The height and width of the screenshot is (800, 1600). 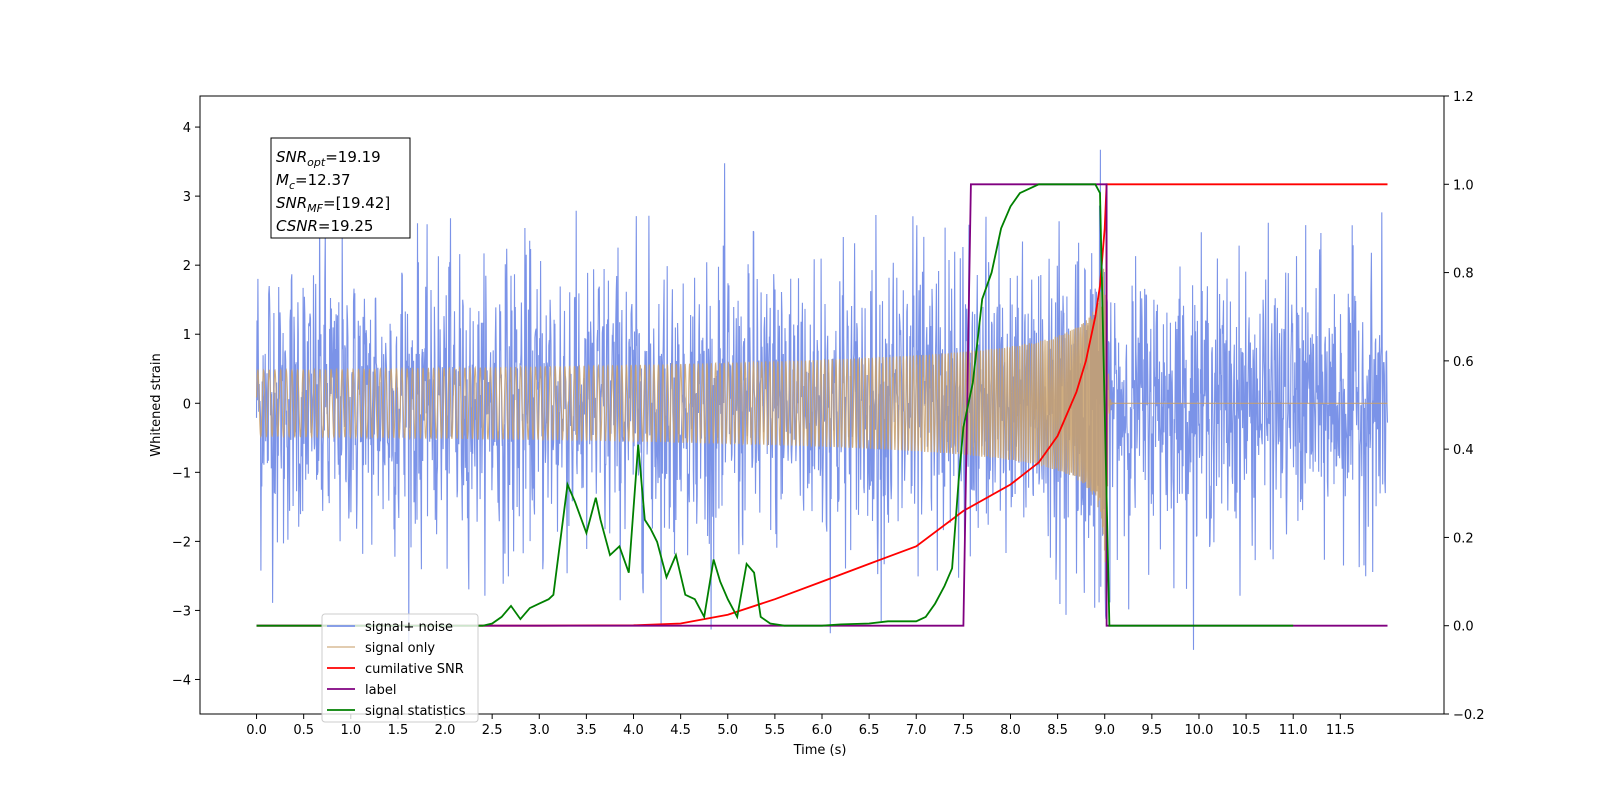 I want to click on x-tick-label: 2.0, so click(x=445, y=730).